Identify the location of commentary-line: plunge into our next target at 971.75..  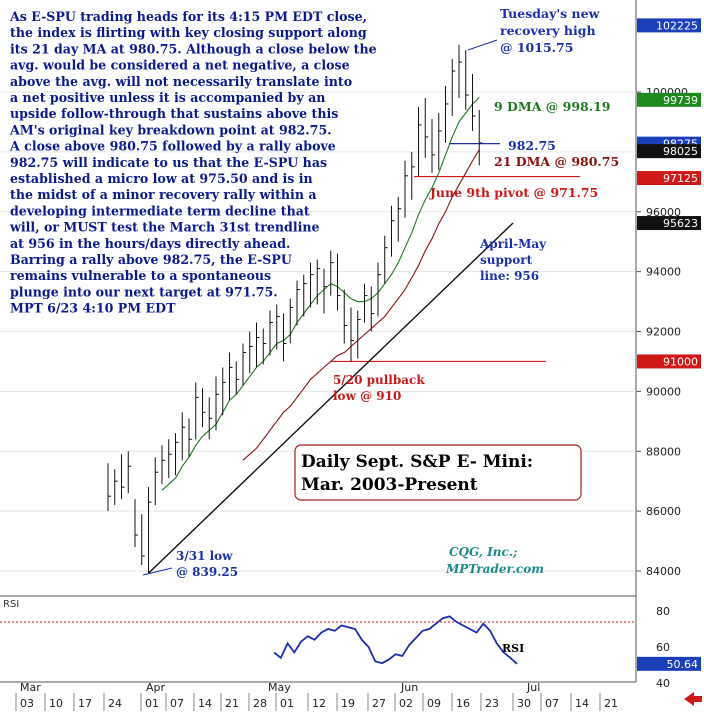
(144, 291).